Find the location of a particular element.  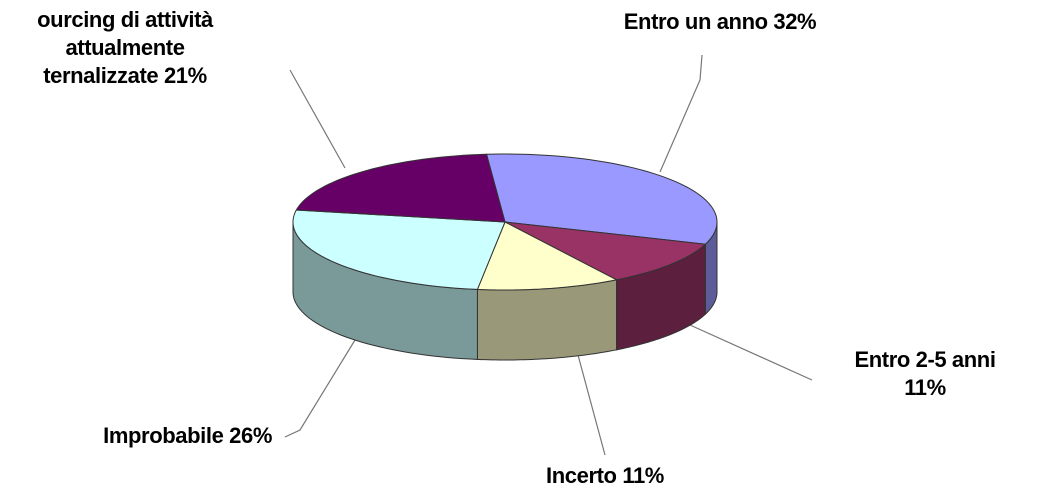

value-label: 32% is located at coordinates (795, 21).